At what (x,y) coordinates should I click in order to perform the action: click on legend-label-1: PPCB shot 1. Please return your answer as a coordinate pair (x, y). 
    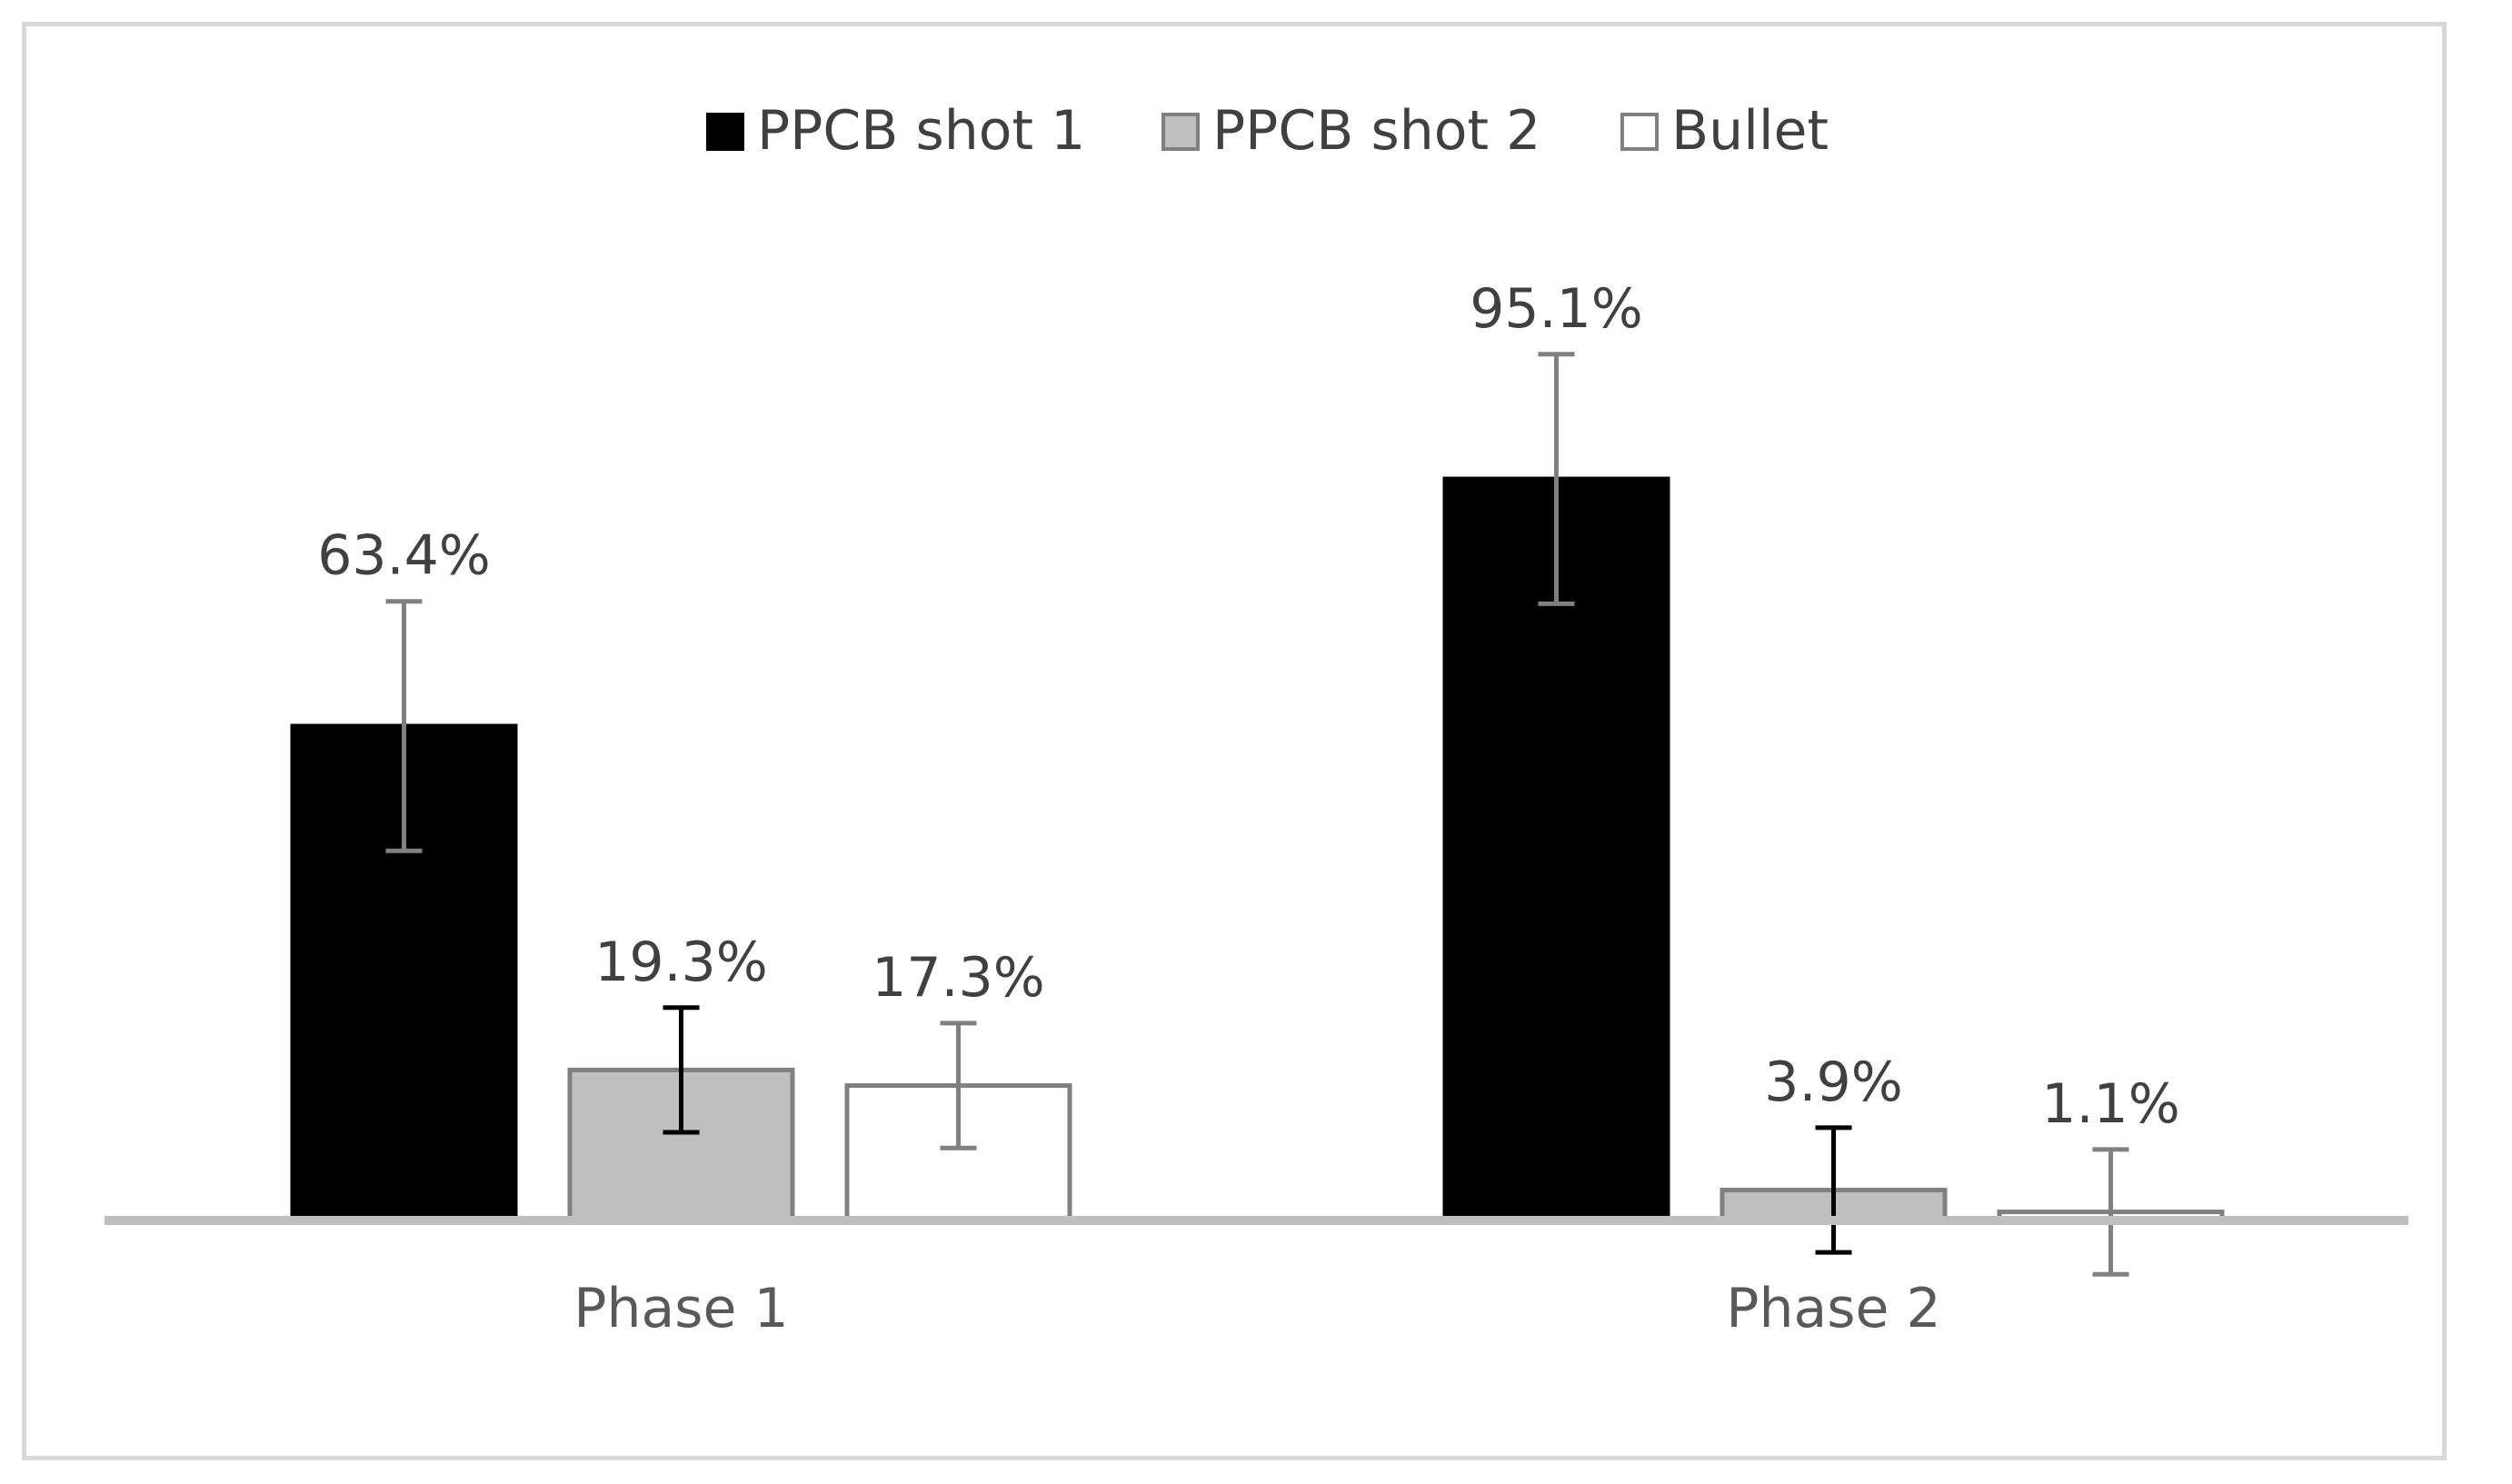
    Looking at the image, I should click on (921, 131).